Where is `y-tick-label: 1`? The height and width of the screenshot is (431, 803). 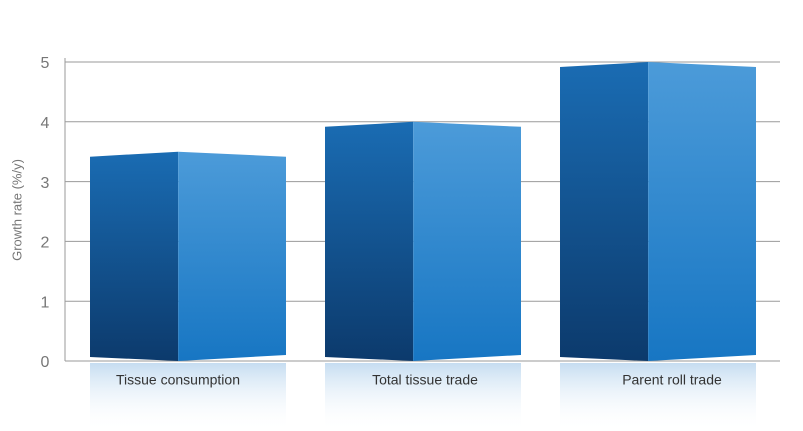 y-tick-label: 1 is located at coordinates (45, 302).